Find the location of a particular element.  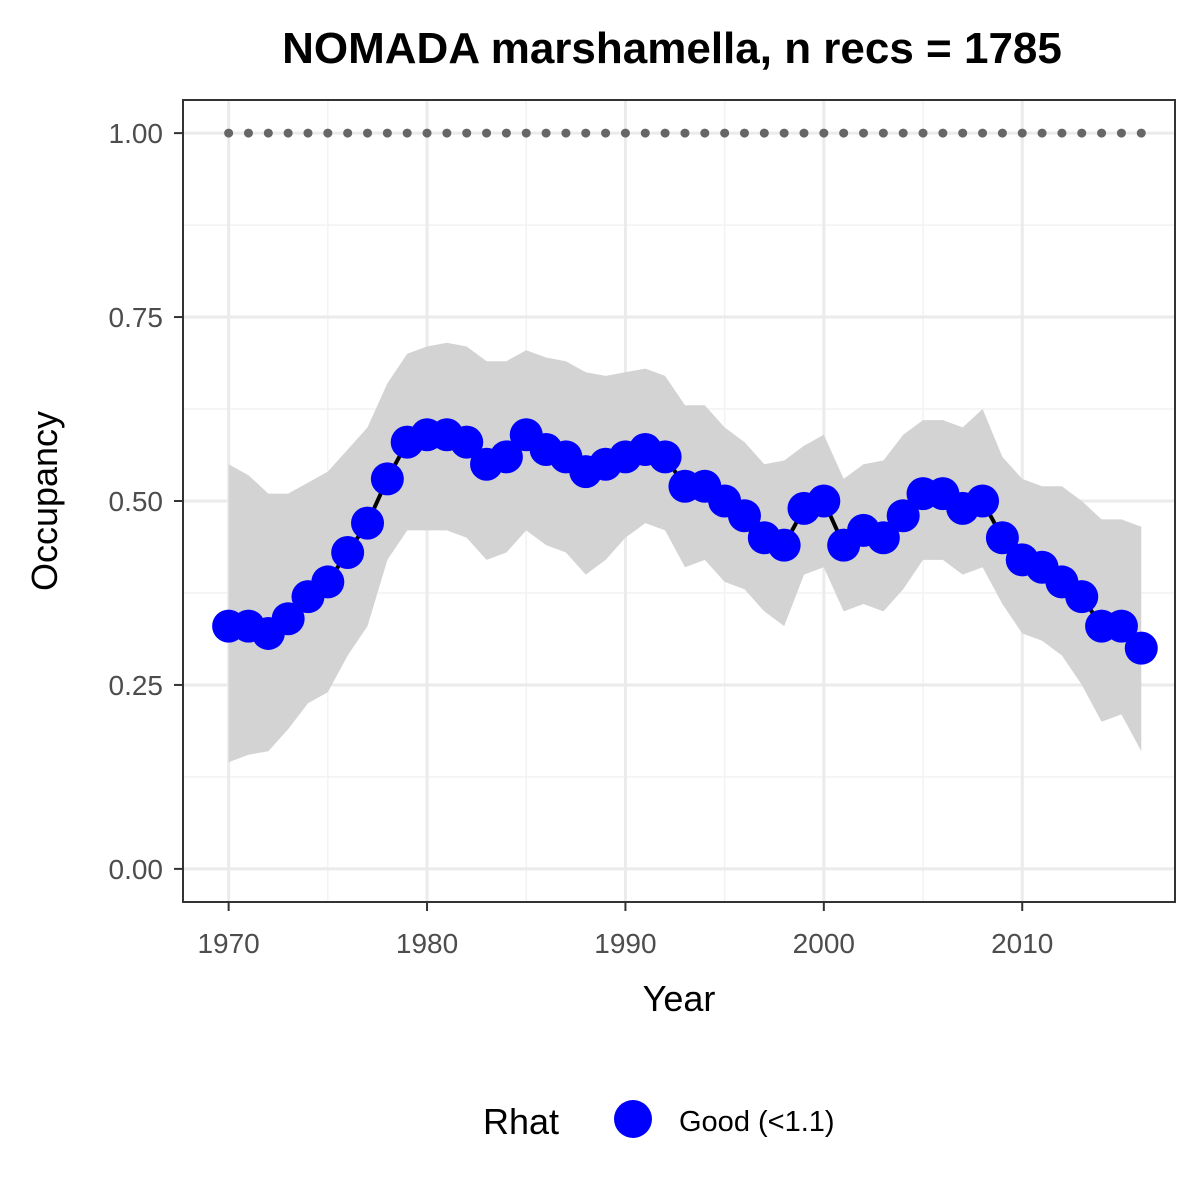

x-tick-label: 1970 is located at coordinates (228, 943).